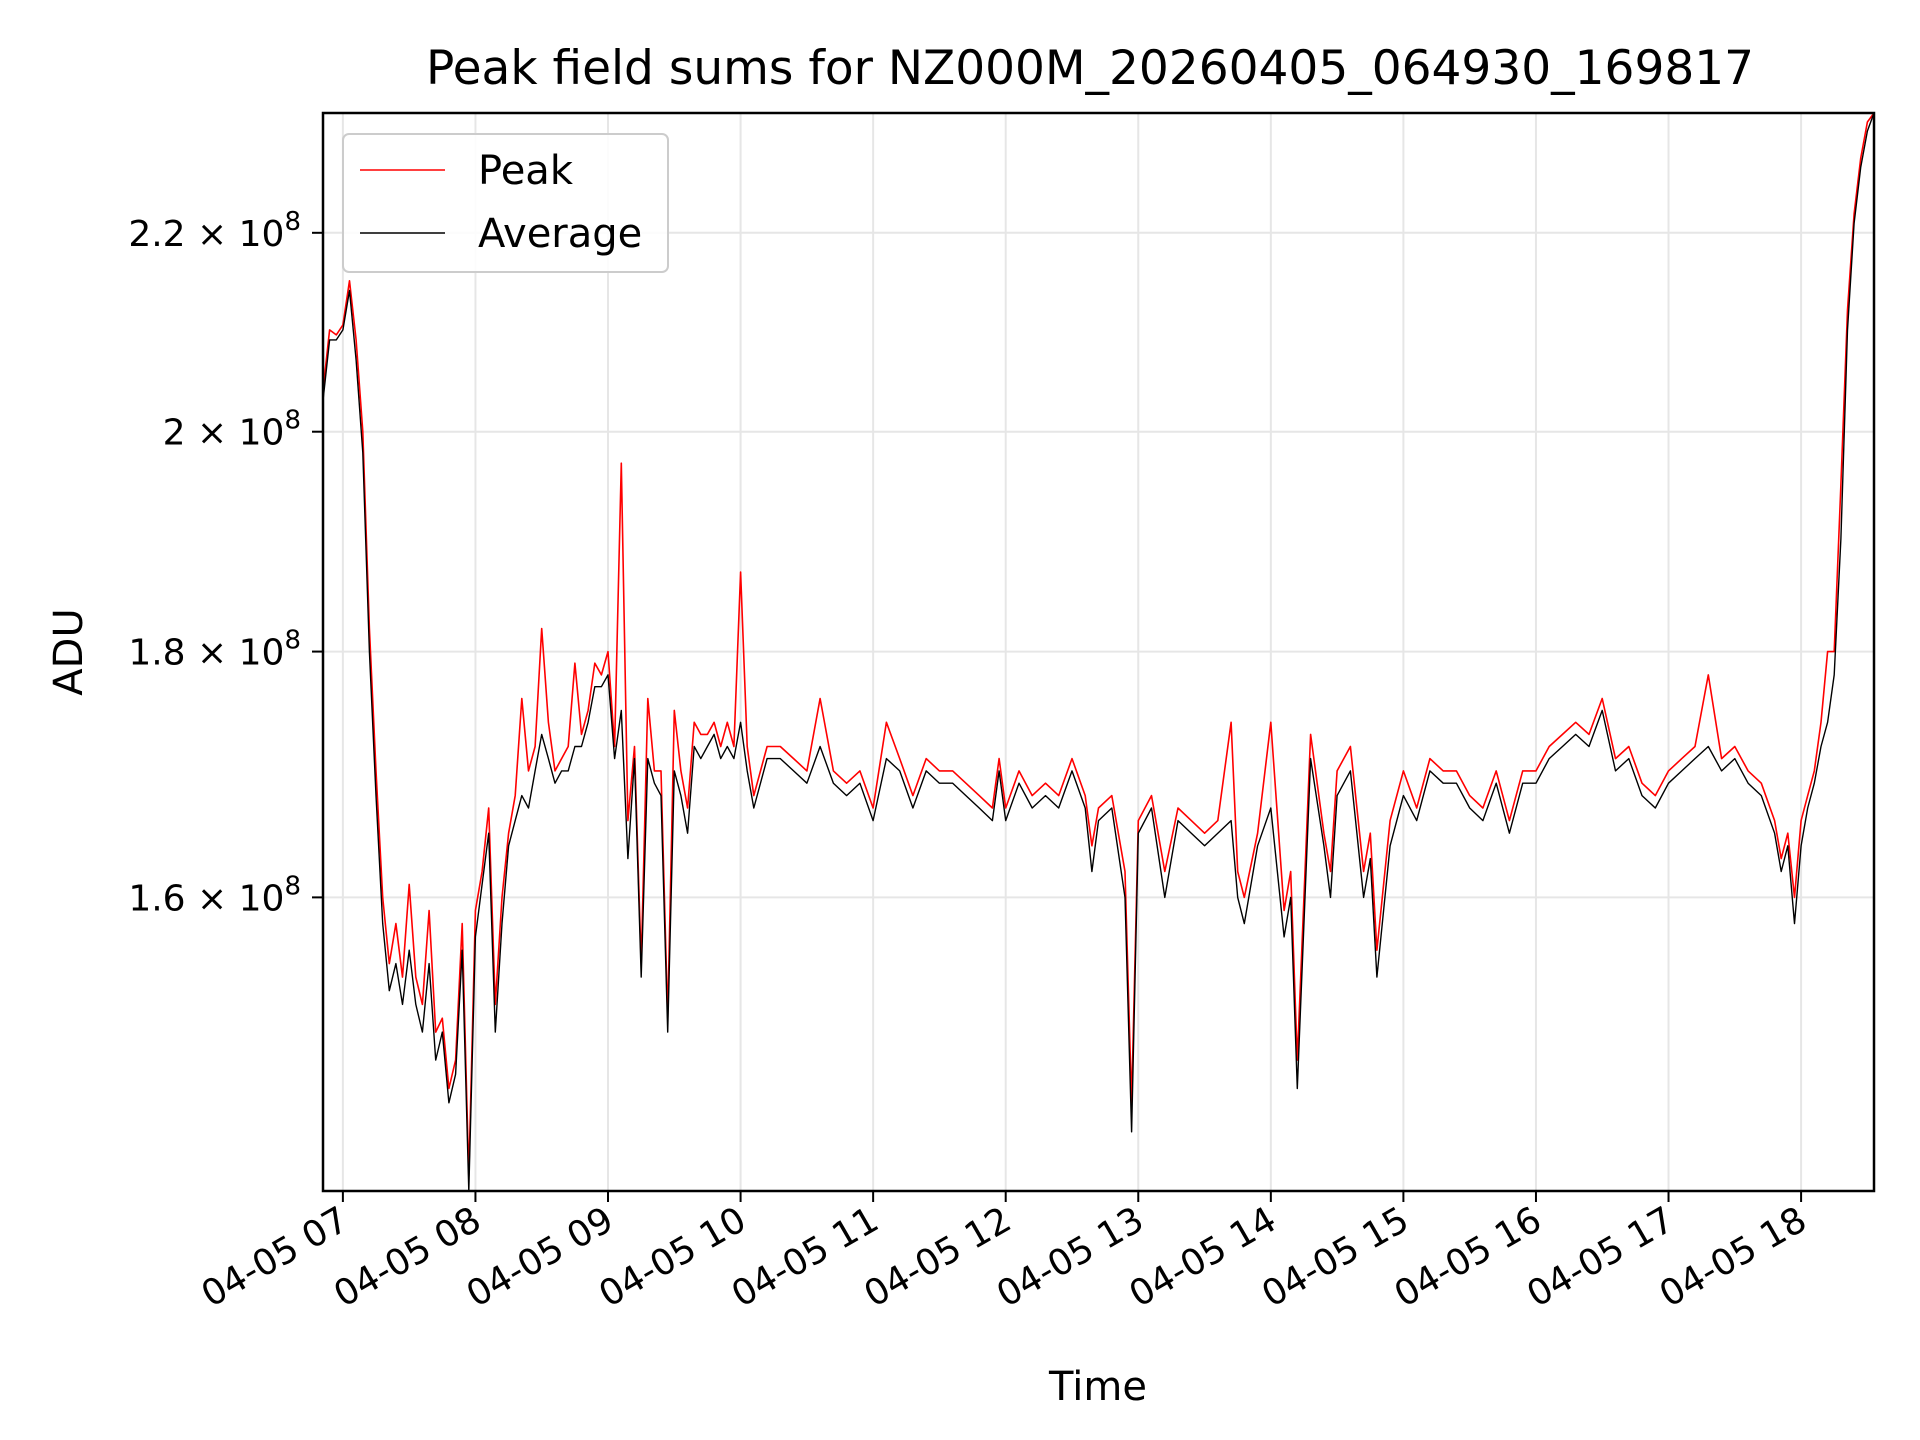 The image size is (1920, 1440). Describe the element at coordinates (69, 651) in the screenshot. I see `y-axis-label: ADU` at that location.